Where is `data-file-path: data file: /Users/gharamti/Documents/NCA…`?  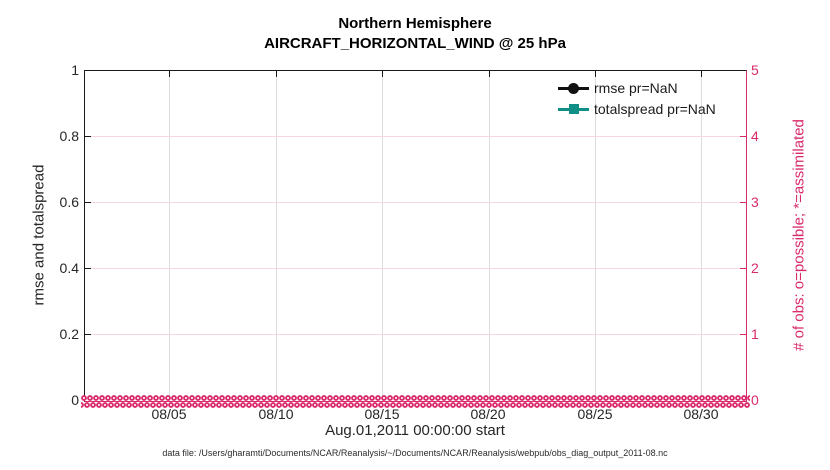
data-file-path: data file: /Users/gharamti/Documents/NCA… is located at coordinates (415, 453).